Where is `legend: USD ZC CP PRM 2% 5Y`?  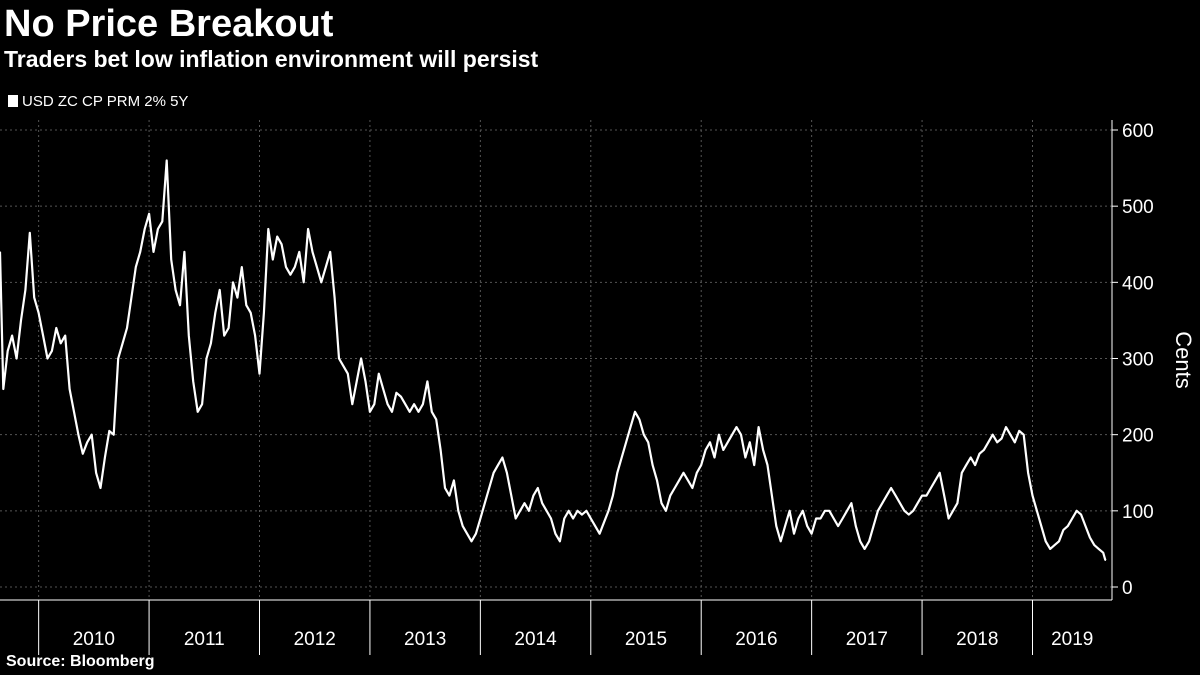 legend: USD ZC CP PRM 2% 5Y is located at coordinates (98, 101).